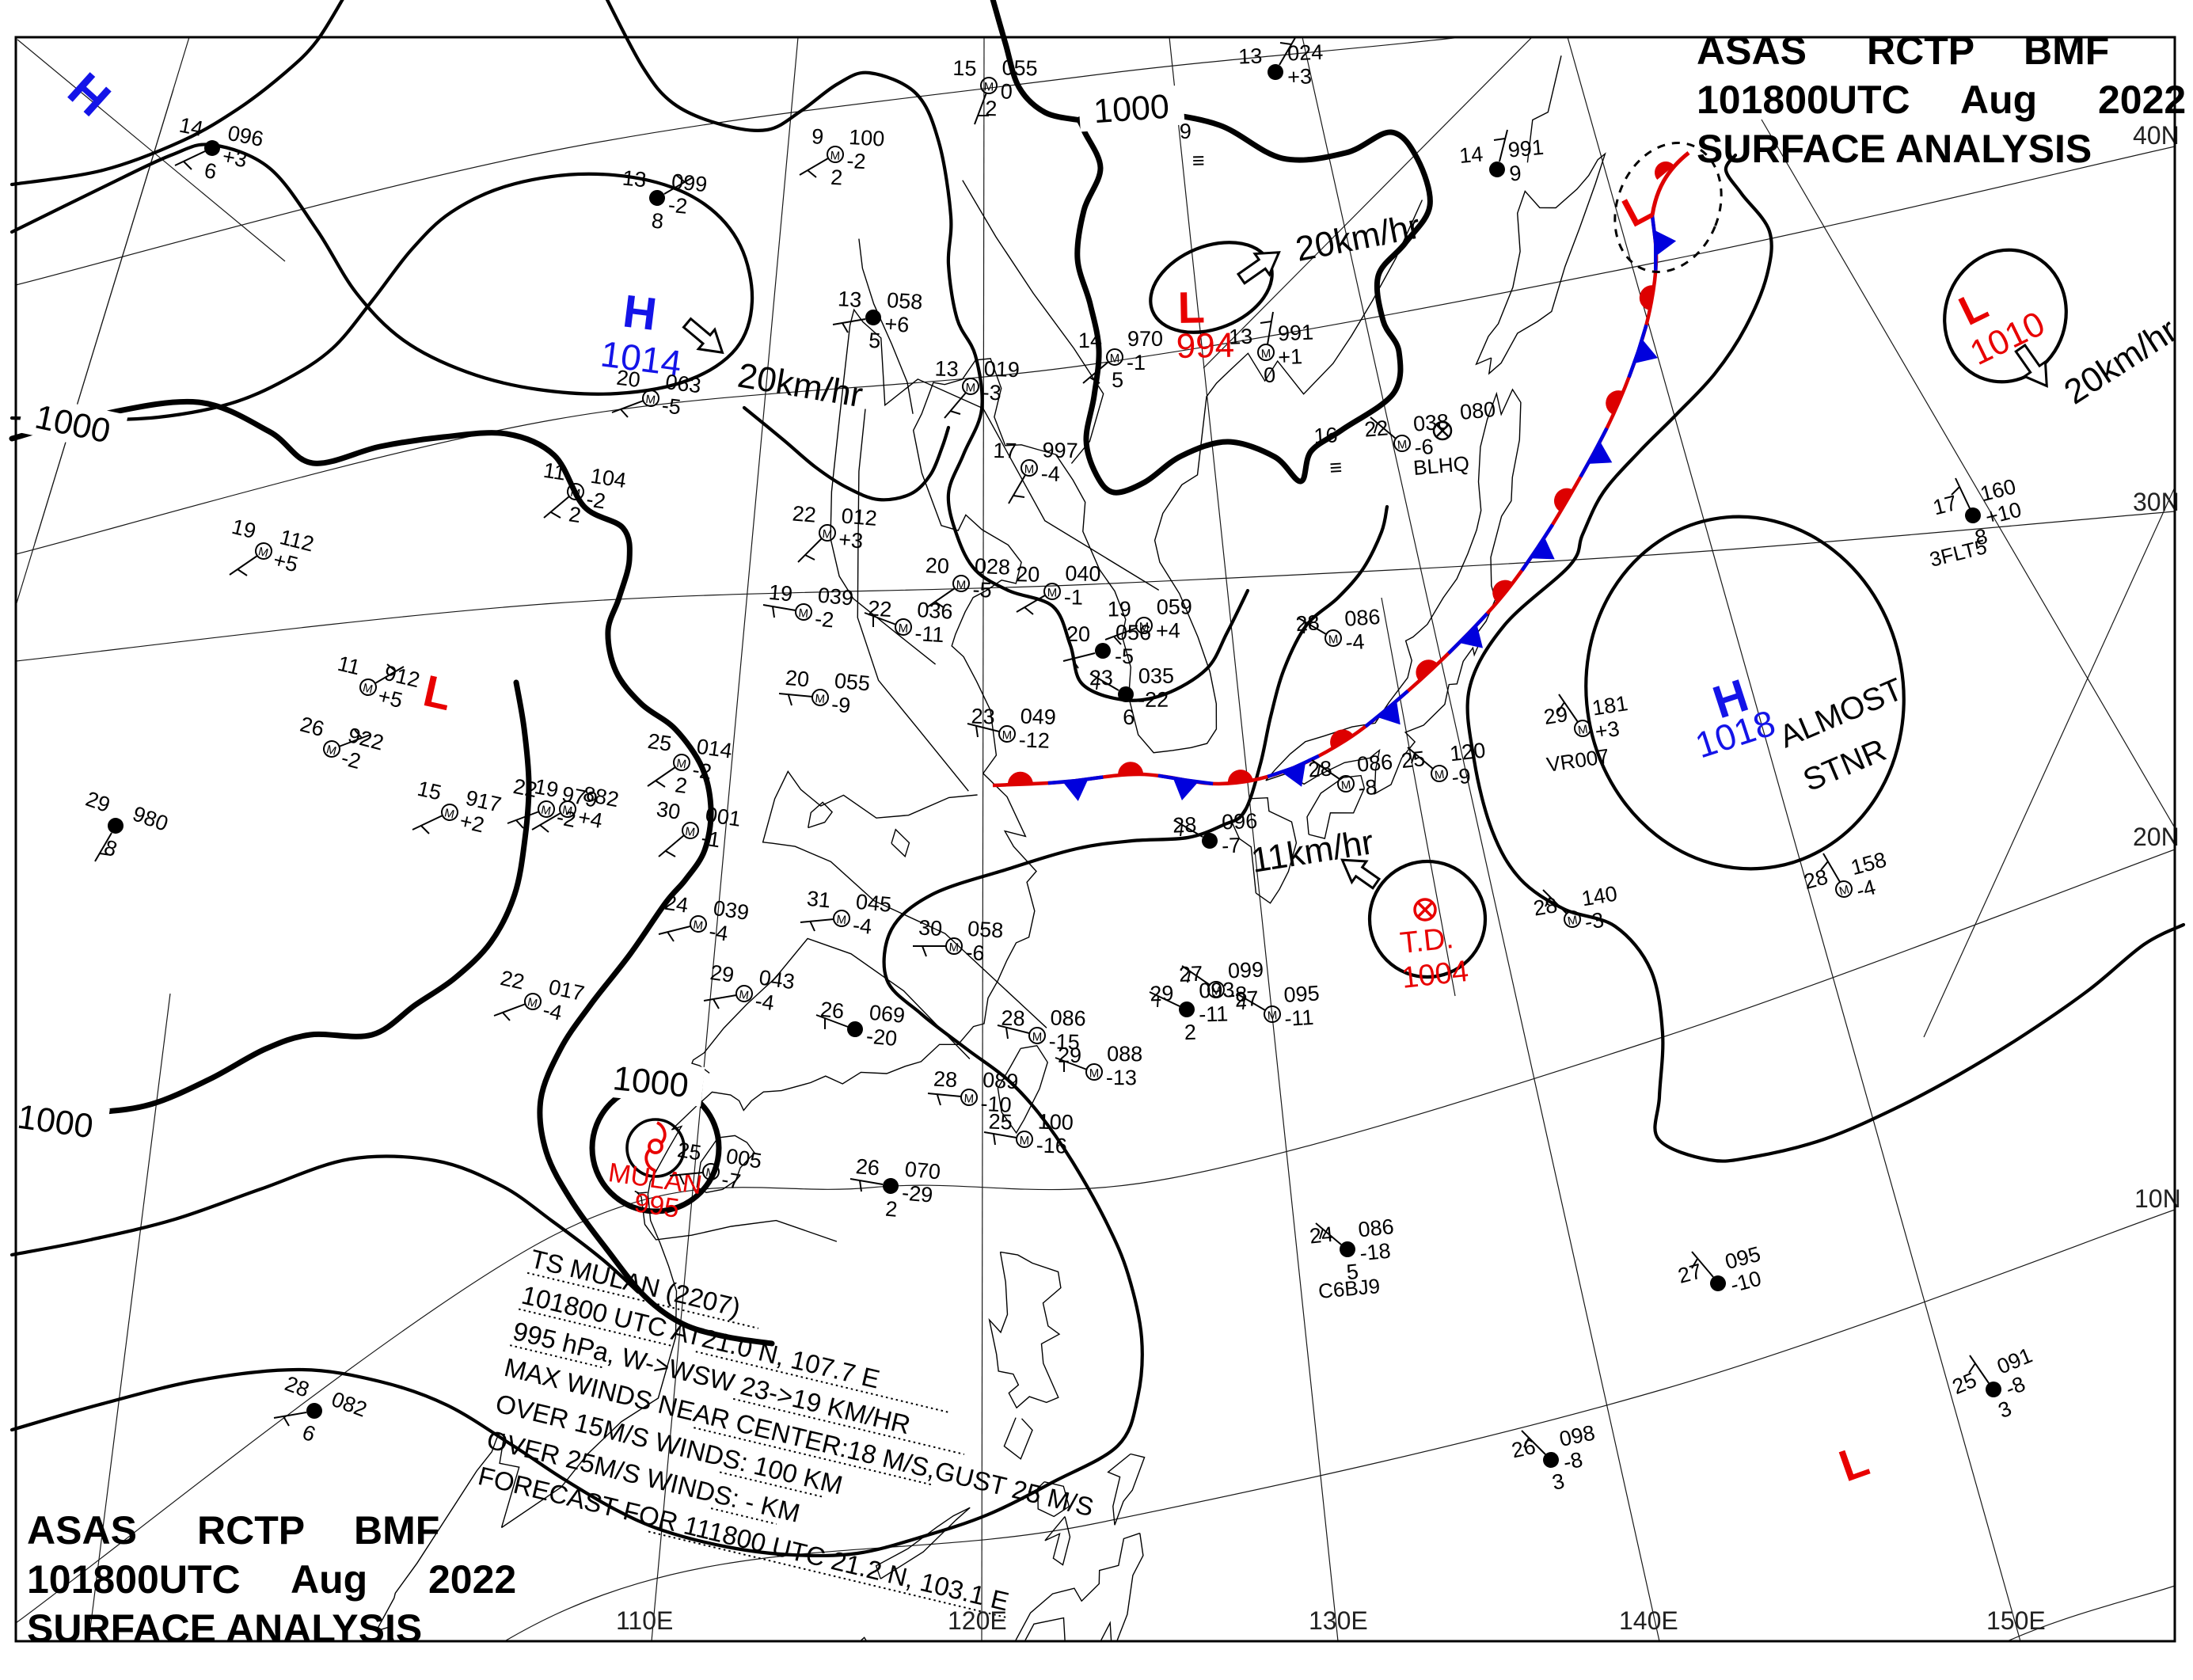 This screenshot has height=1680, width=2193. Describe the element at coordinates (1816, 879) in the screenshot. I see `svg-text: 28` at that location.